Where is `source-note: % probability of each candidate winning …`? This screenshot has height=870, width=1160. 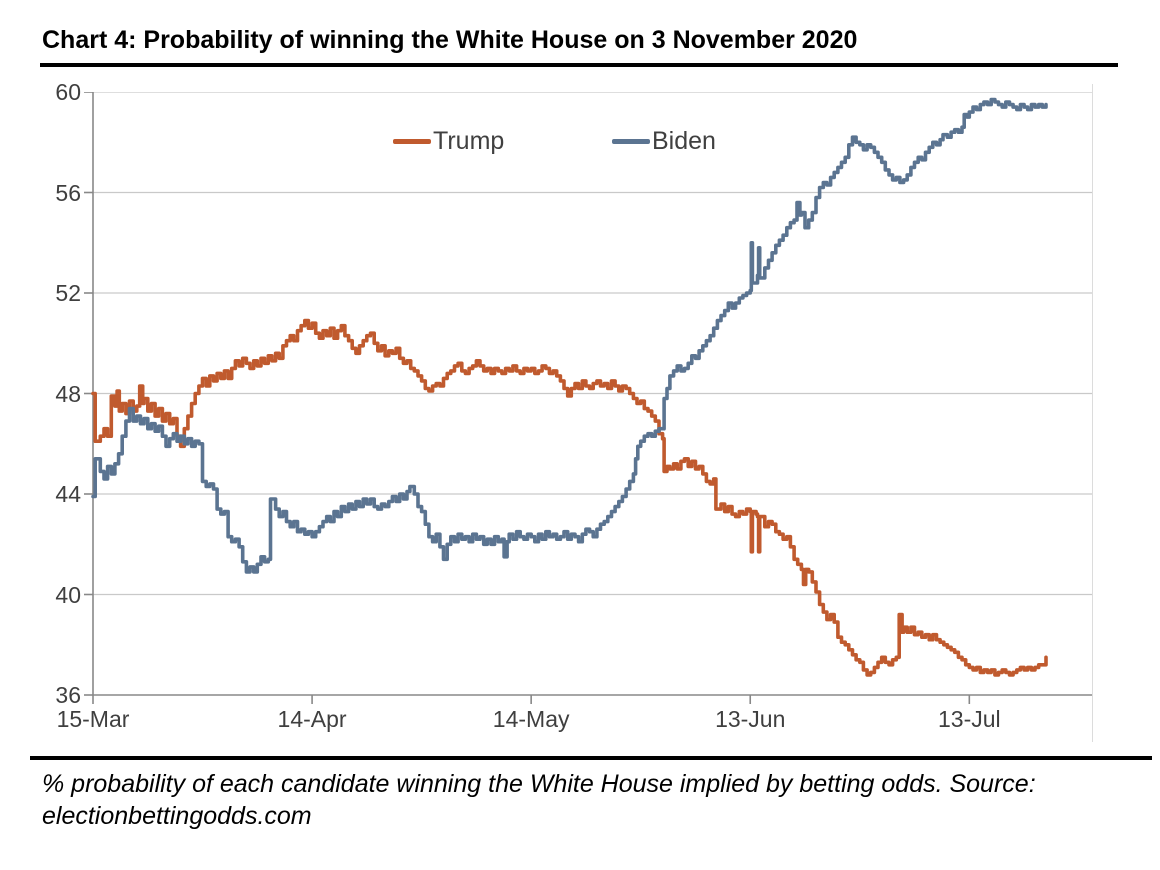
source-note: % probability of each candidate winning … is located at coordinates (587, 800).